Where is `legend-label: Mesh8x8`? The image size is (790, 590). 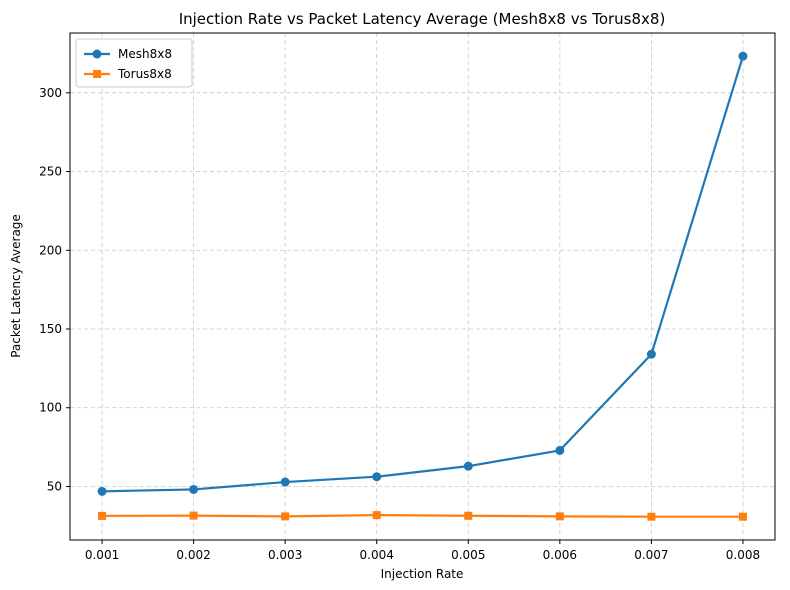 legend-label: Mesh8x8 is located at coordinates (145, 54).